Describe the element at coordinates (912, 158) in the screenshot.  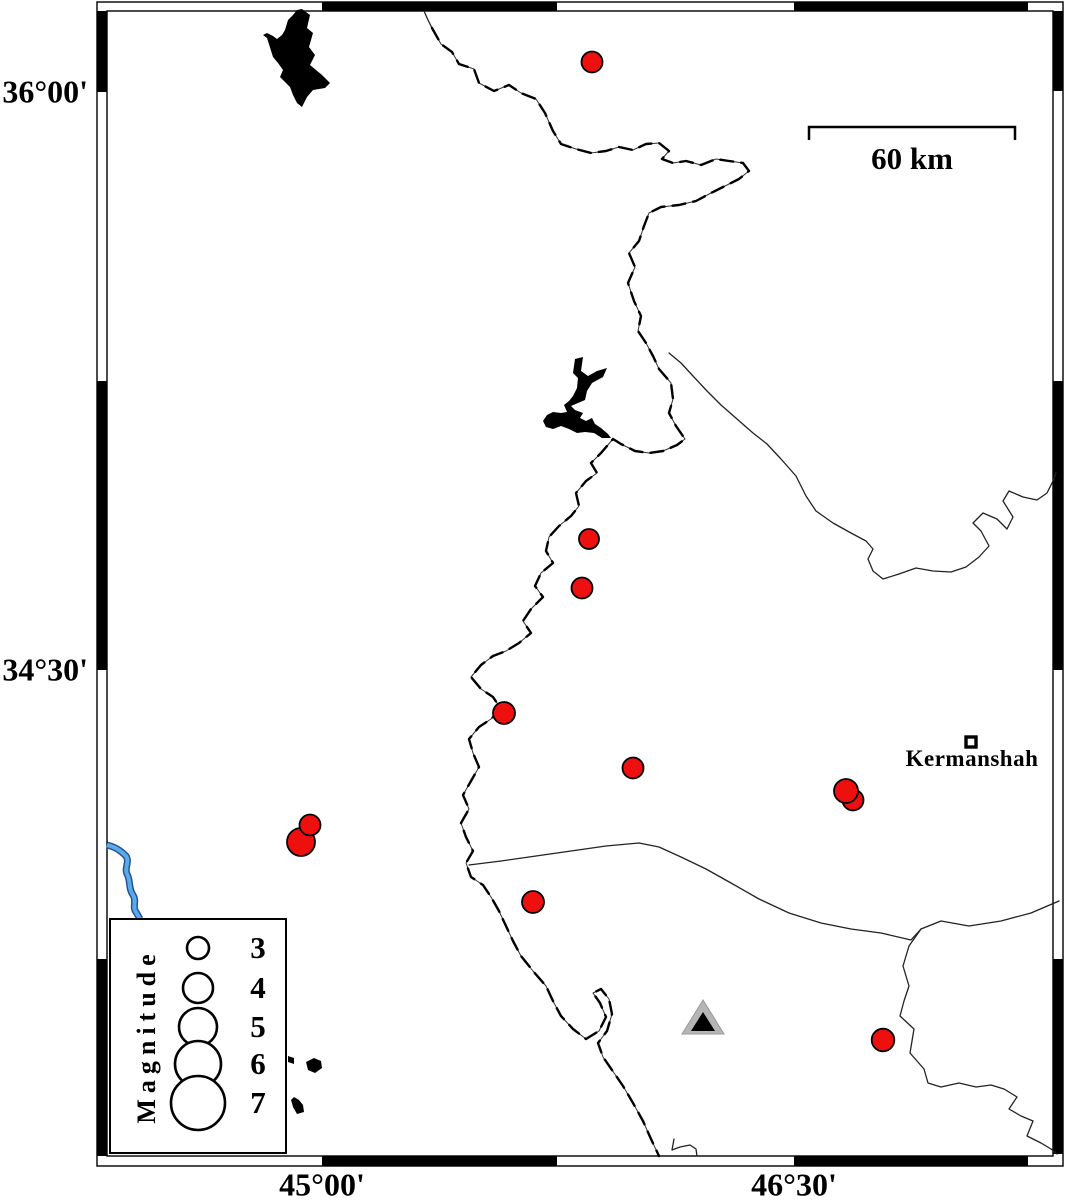
I see `scale-bar-label: 60 km` at that location.